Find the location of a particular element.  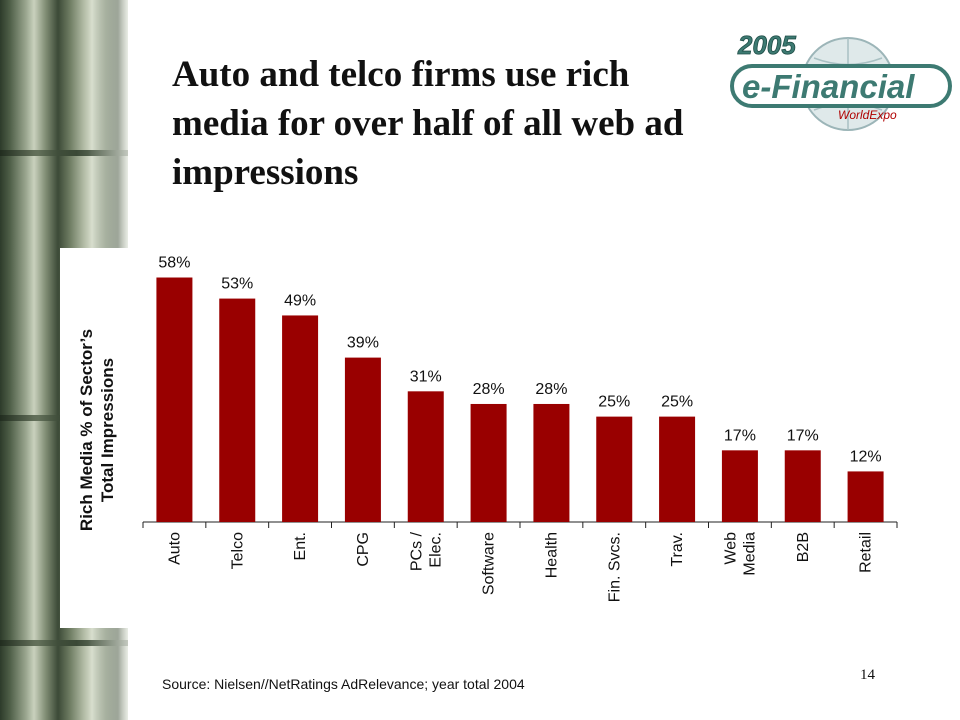

category-label: Auto is located at coordinates (174, 548).